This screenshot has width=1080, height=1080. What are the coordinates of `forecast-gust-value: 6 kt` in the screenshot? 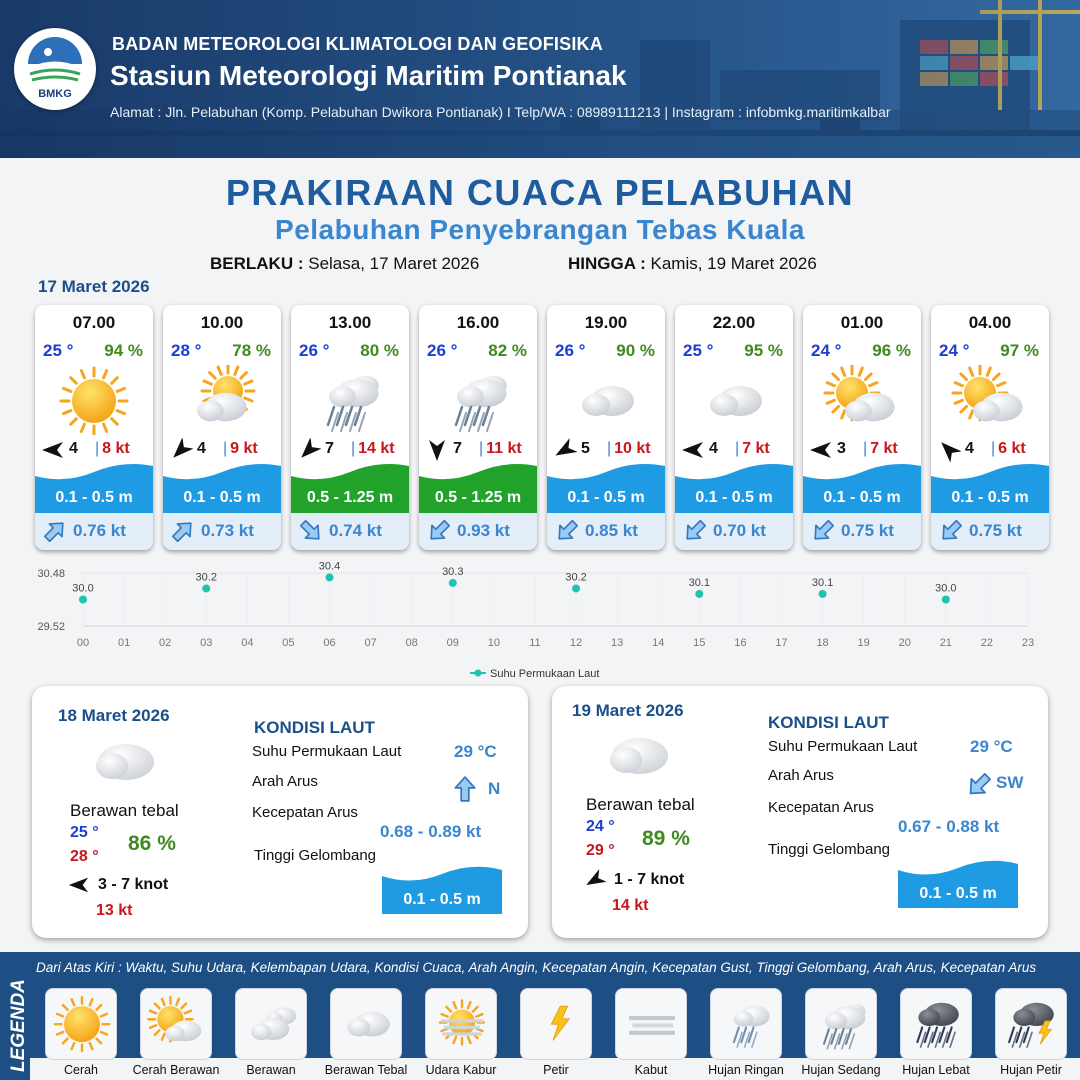 It's located at (1012, 448).